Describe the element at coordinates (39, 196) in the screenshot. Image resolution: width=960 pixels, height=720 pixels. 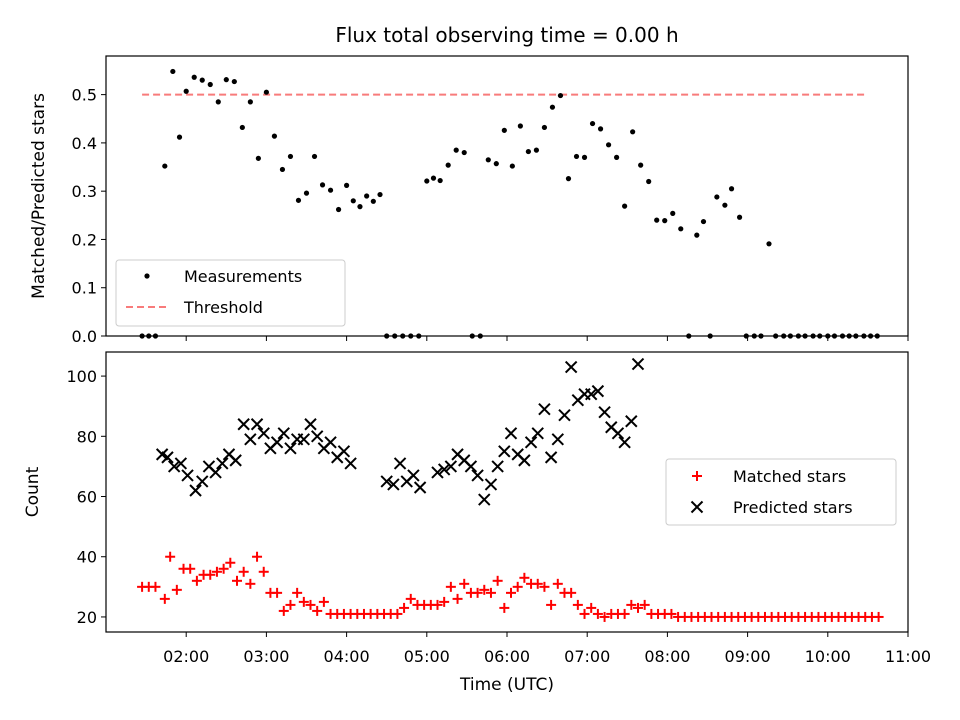
I see `top-y-axis-label: Matched/Predicted stars` at that location.